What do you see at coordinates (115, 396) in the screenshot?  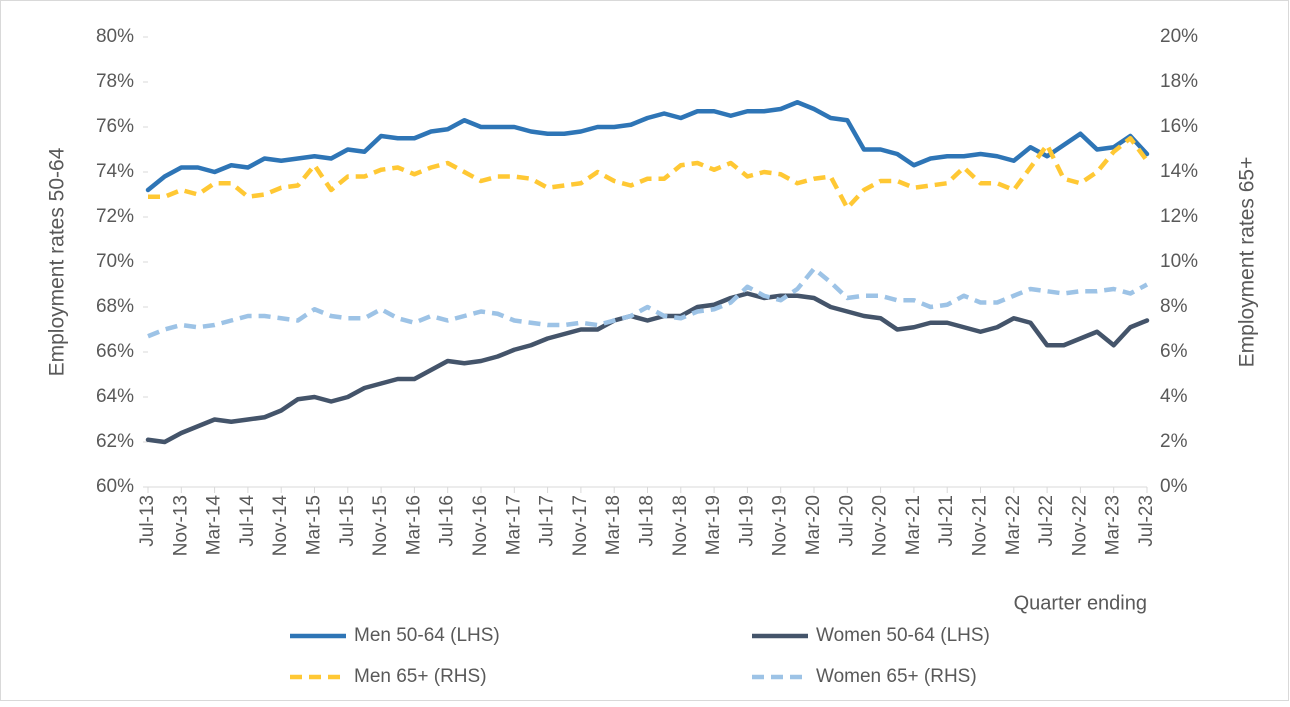 I see `y-tick-label: 64%` at bounding box center [115, 396].